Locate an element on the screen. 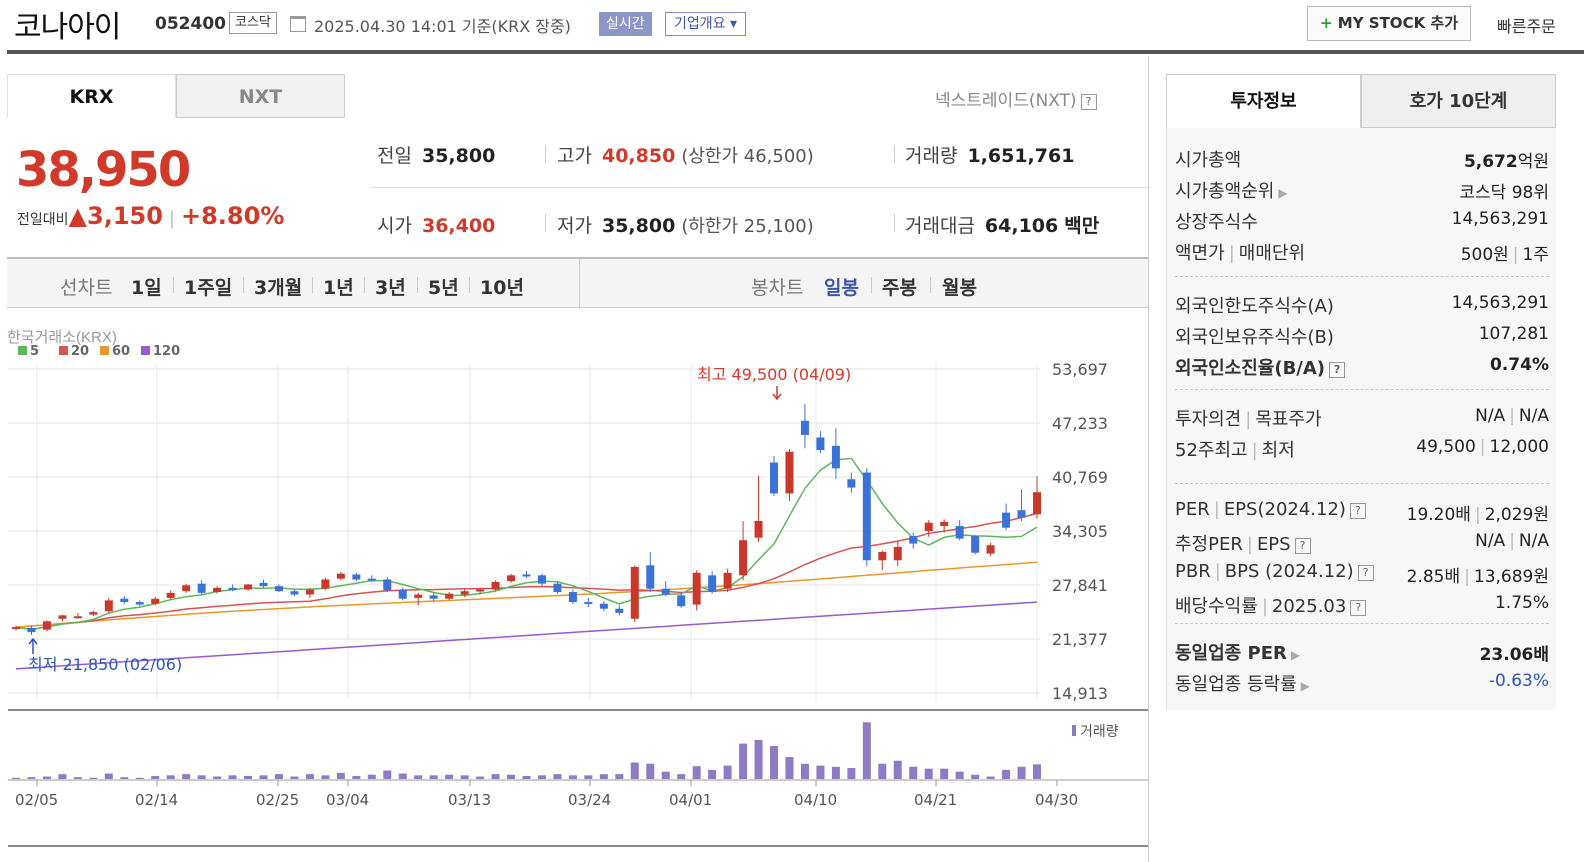 The height and width of the screenshot is (862, 1584). period-5y: 5년 is located at coordinates (443, 288).